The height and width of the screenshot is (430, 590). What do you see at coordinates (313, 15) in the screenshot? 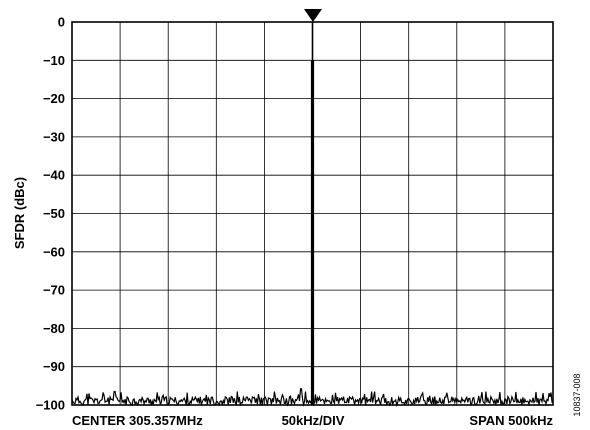
I see `carrier-marker-icon` at bounding box center [313, 15].